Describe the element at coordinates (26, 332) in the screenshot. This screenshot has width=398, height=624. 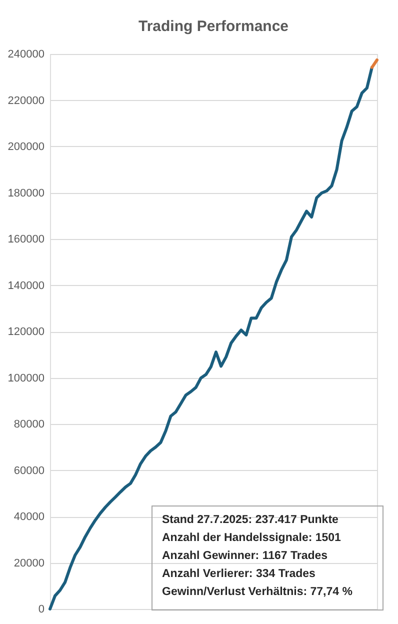
I see `y-tick-label: 120000` at that location.